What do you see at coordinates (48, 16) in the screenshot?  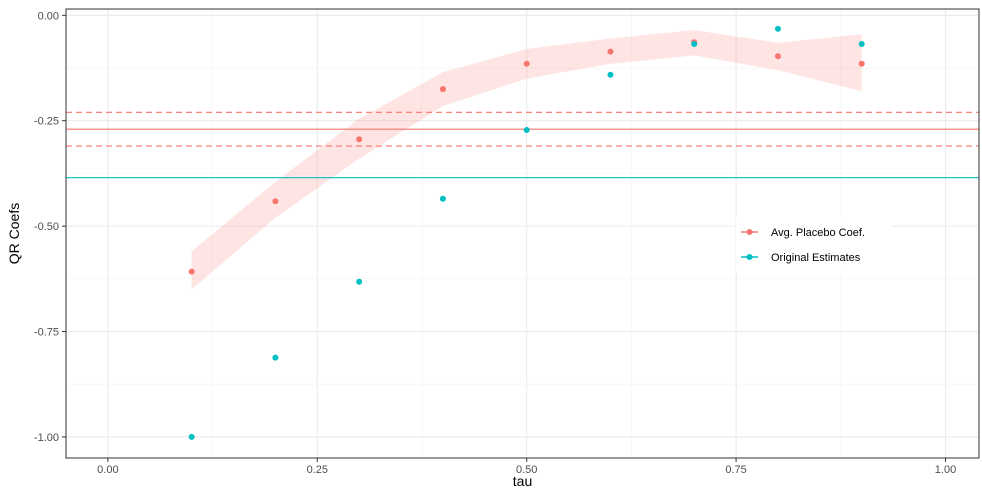 I see `y-tick-label: 0.00` at bounding box center [48, 16].